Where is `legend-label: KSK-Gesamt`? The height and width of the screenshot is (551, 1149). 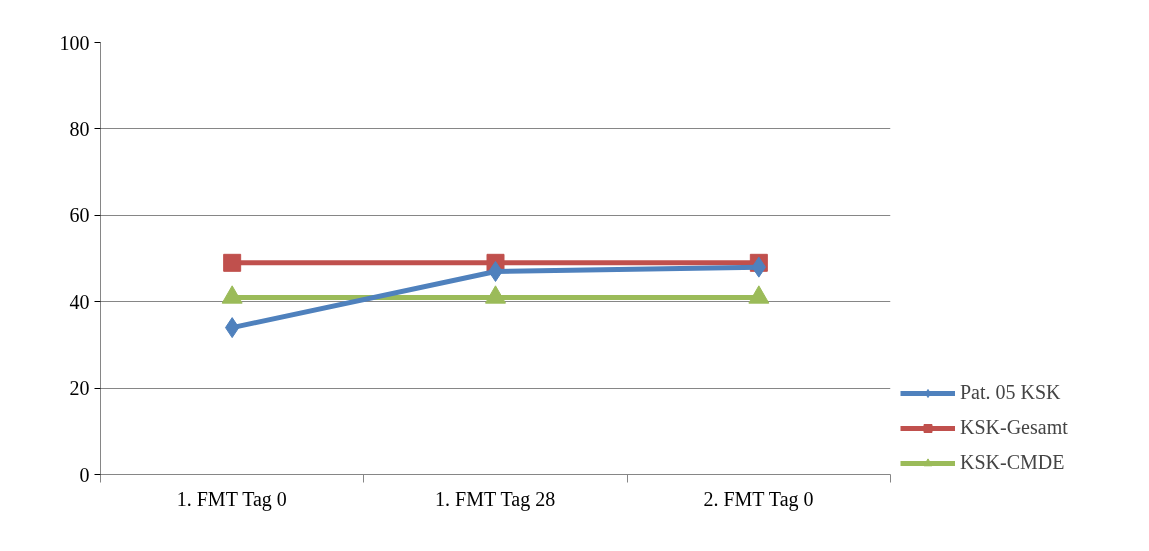
legend-label: KSK-Gesamt is located at coordinates (1014, 427).